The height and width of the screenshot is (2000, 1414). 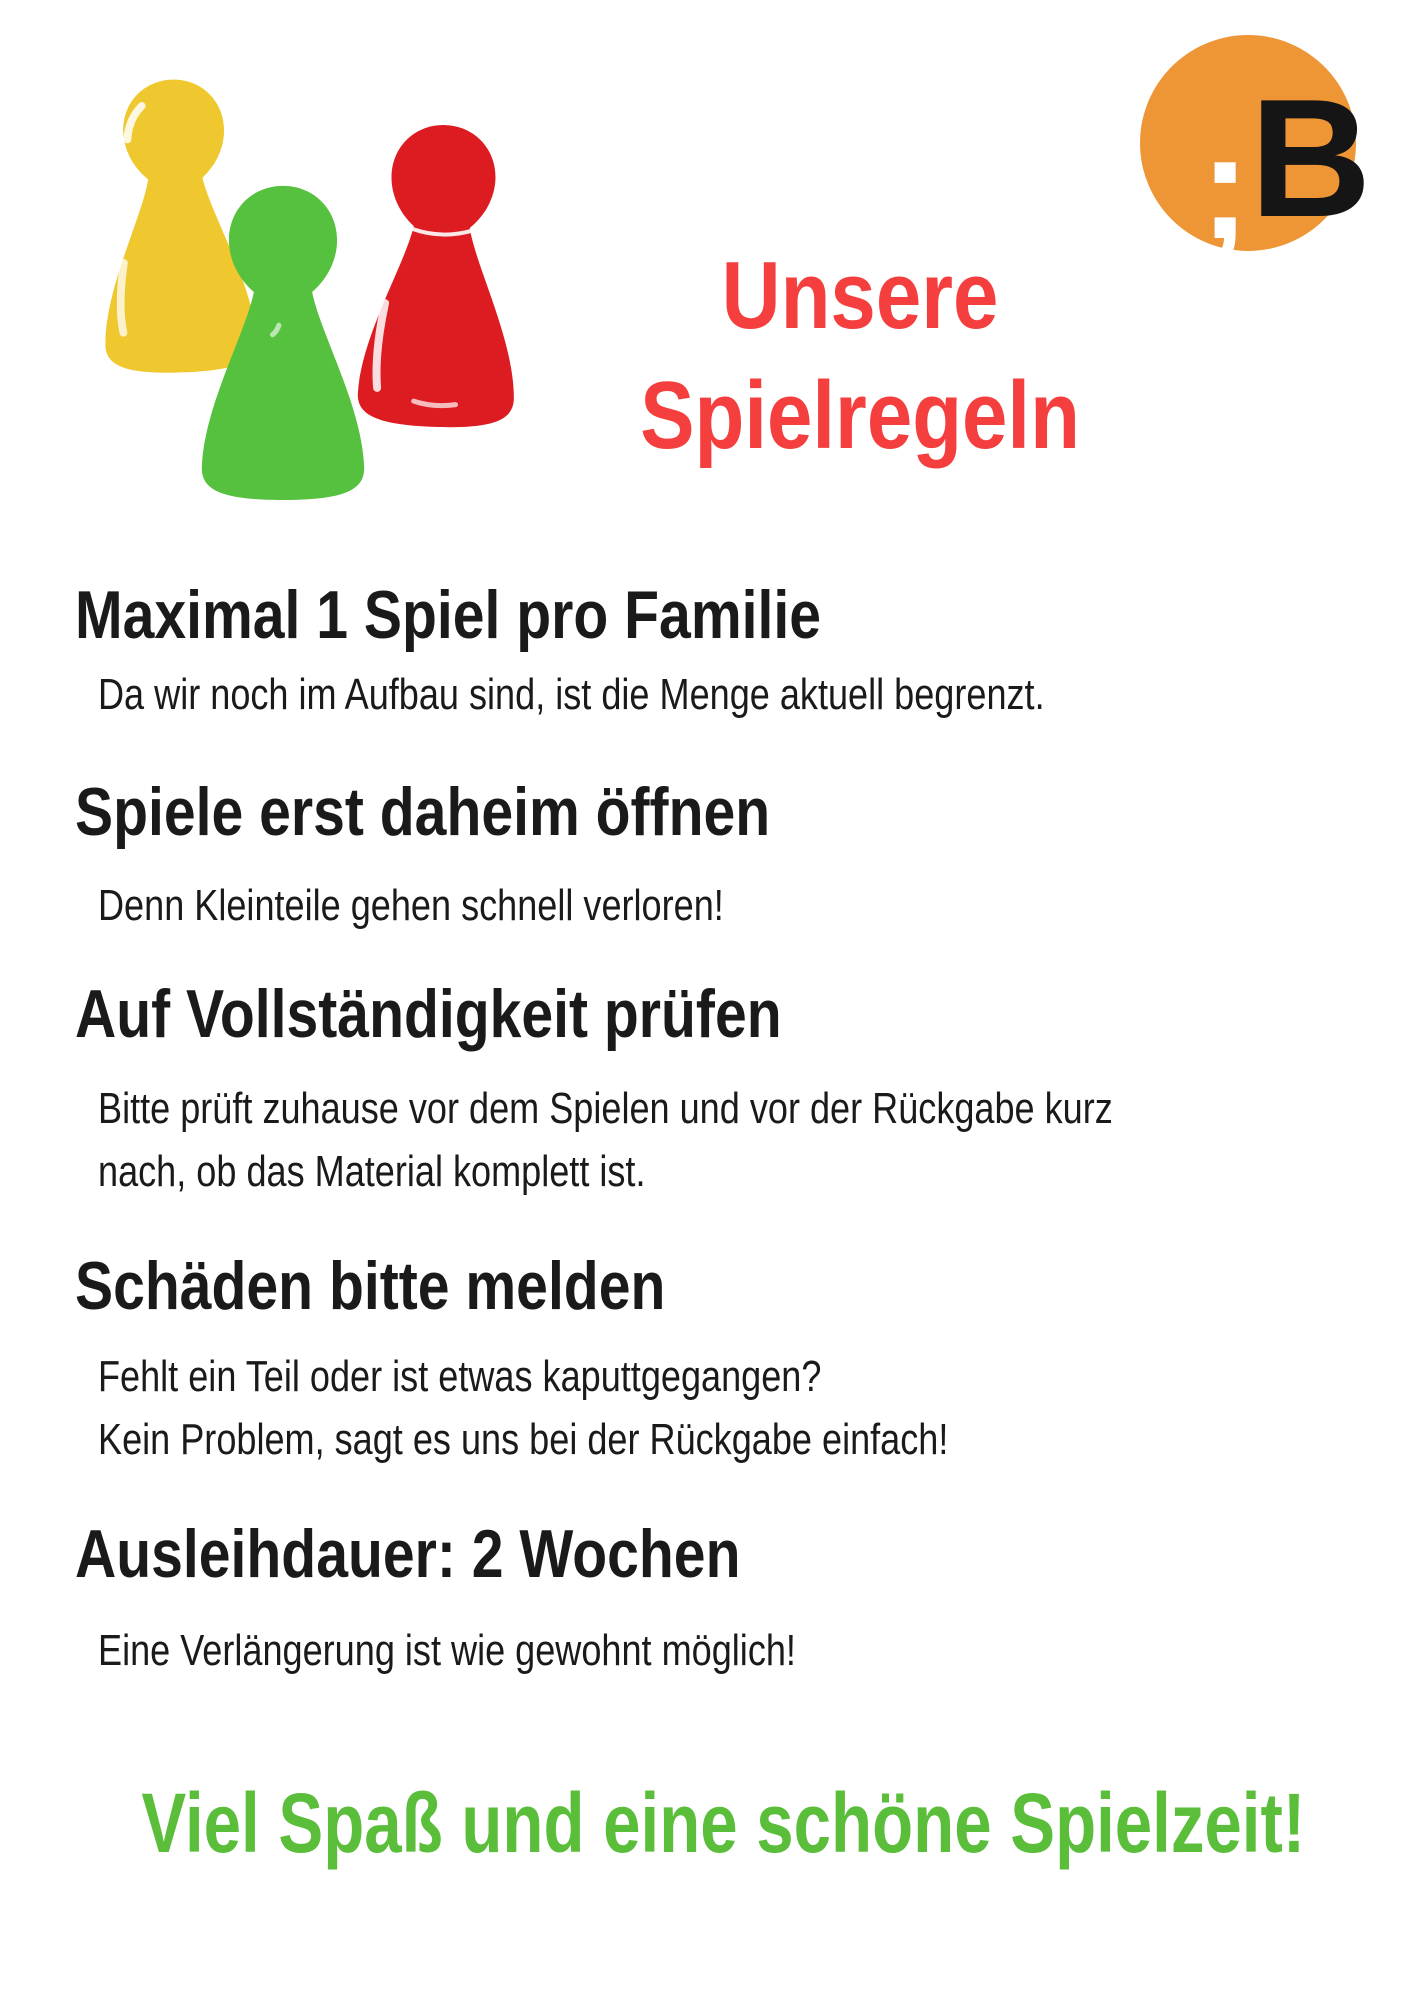 What do you see at coordinates (448, 615) in the screenshot?
I see `rule-heading: Maximal 1 Spiel pro Familie` at bounding box center [448, 615].